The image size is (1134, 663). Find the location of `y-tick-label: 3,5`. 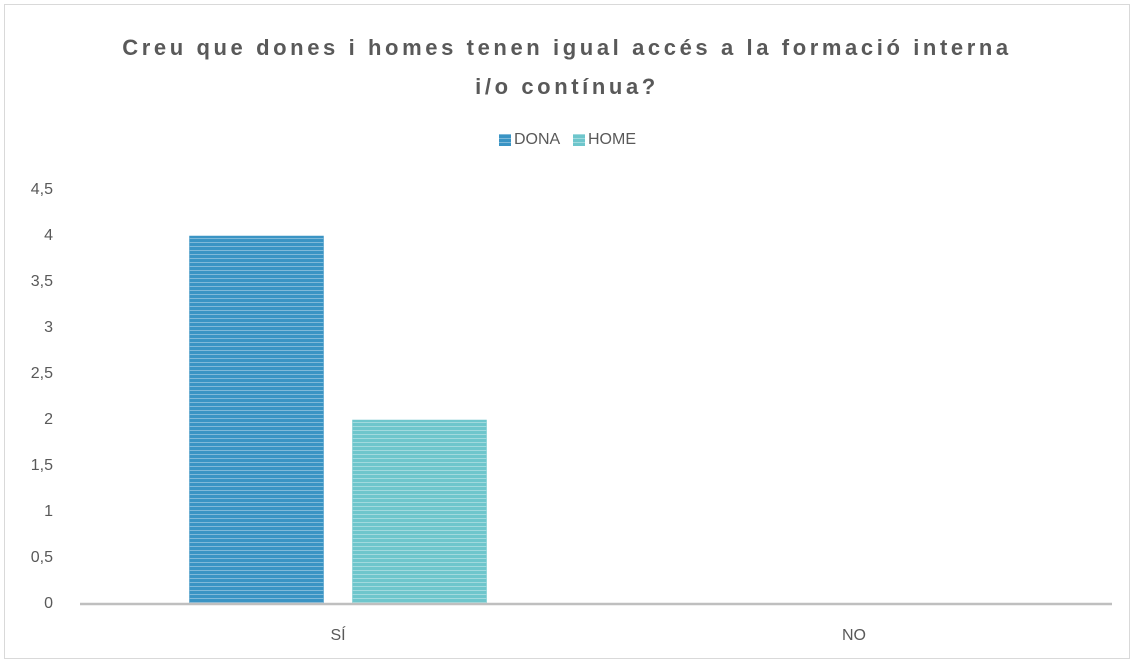

y-tick-label: 3,5 is located at coordinates (42, 281).